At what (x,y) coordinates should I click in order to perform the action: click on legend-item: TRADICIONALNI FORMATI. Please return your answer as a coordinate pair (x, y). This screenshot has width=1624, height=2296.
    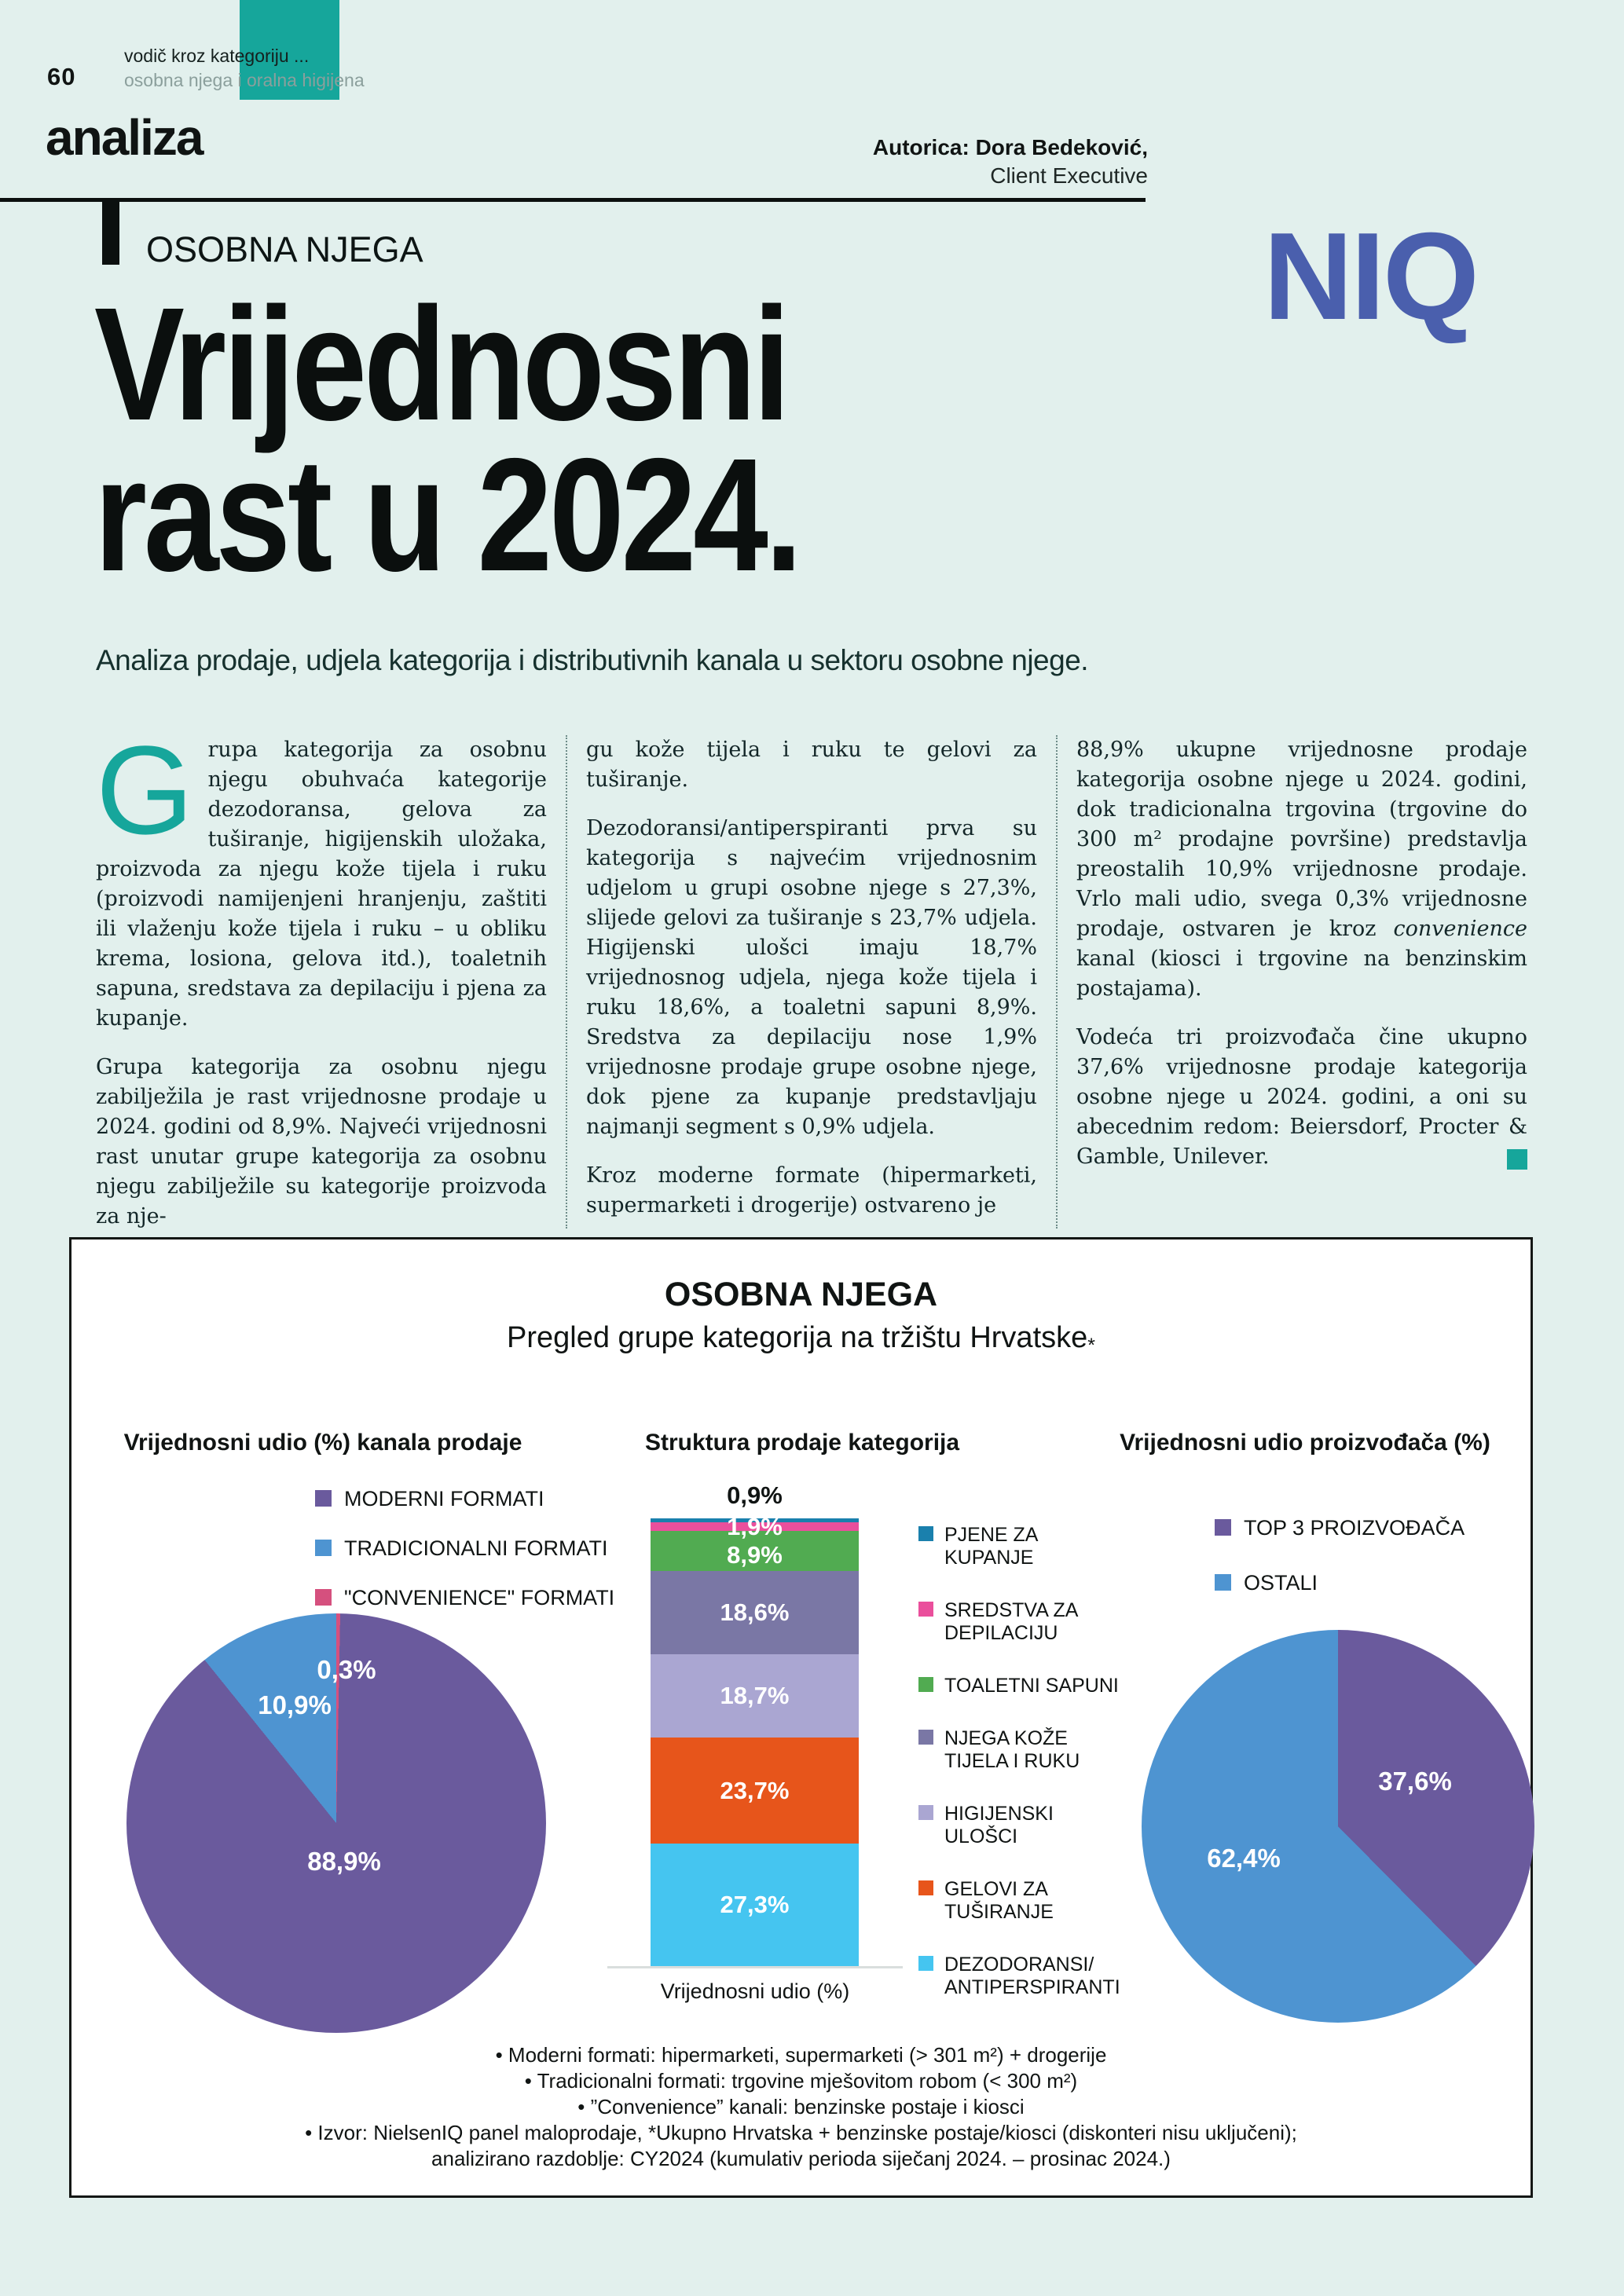
    Looking at the image, I should click on (465, 1548).